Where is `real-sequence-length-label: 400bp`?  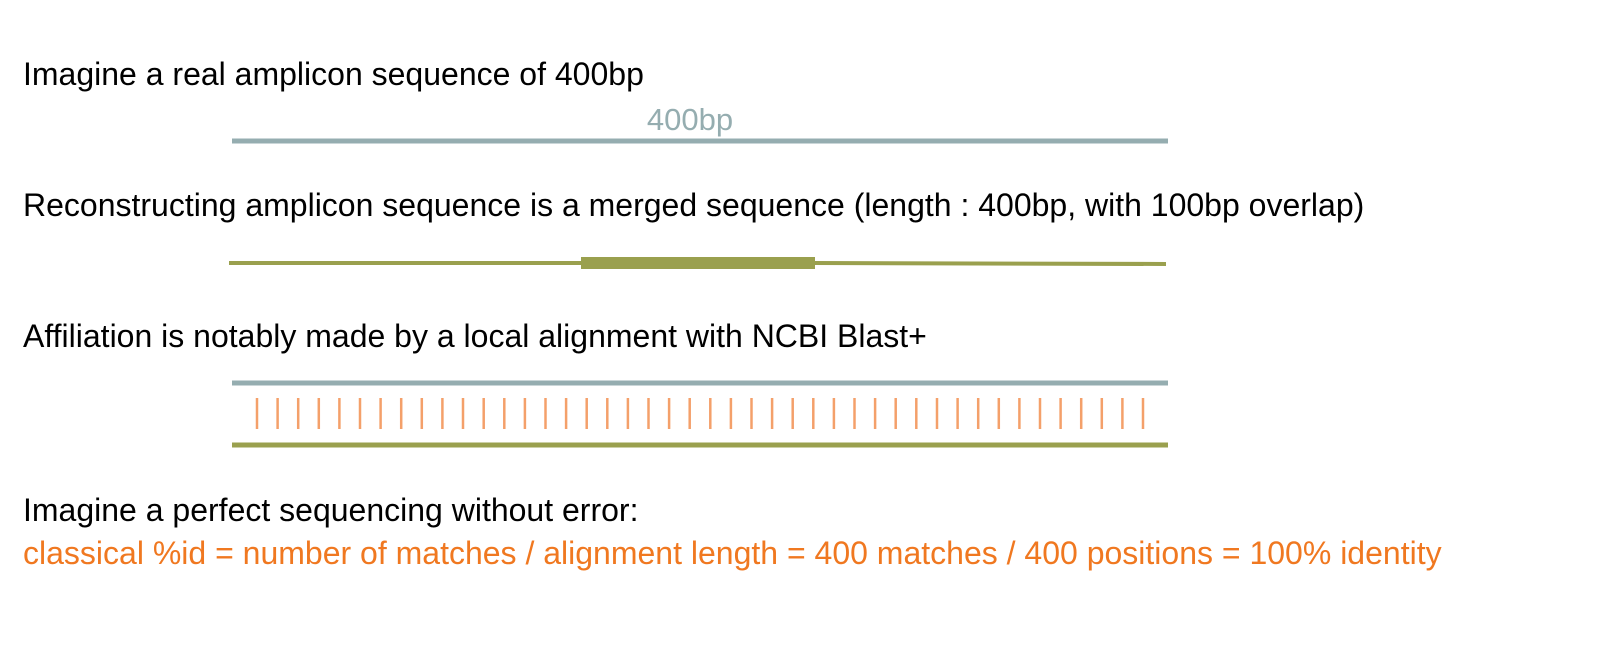
real-sequence-length-label: 400bp is located at coordinates (690, 119).